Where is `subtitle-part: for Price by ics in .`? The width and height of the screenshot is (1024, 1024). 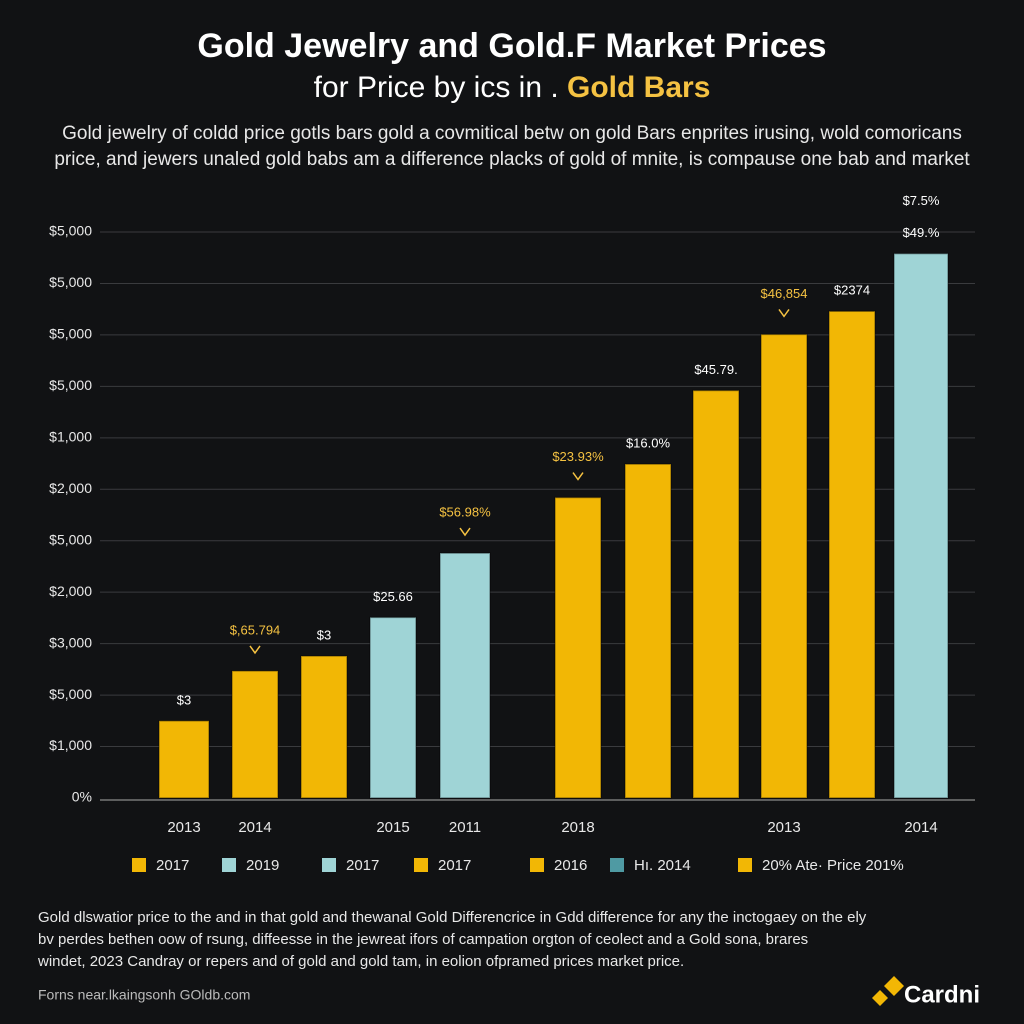 subtitle-part: for Price by ics in . is located at coordinates (440, 87).